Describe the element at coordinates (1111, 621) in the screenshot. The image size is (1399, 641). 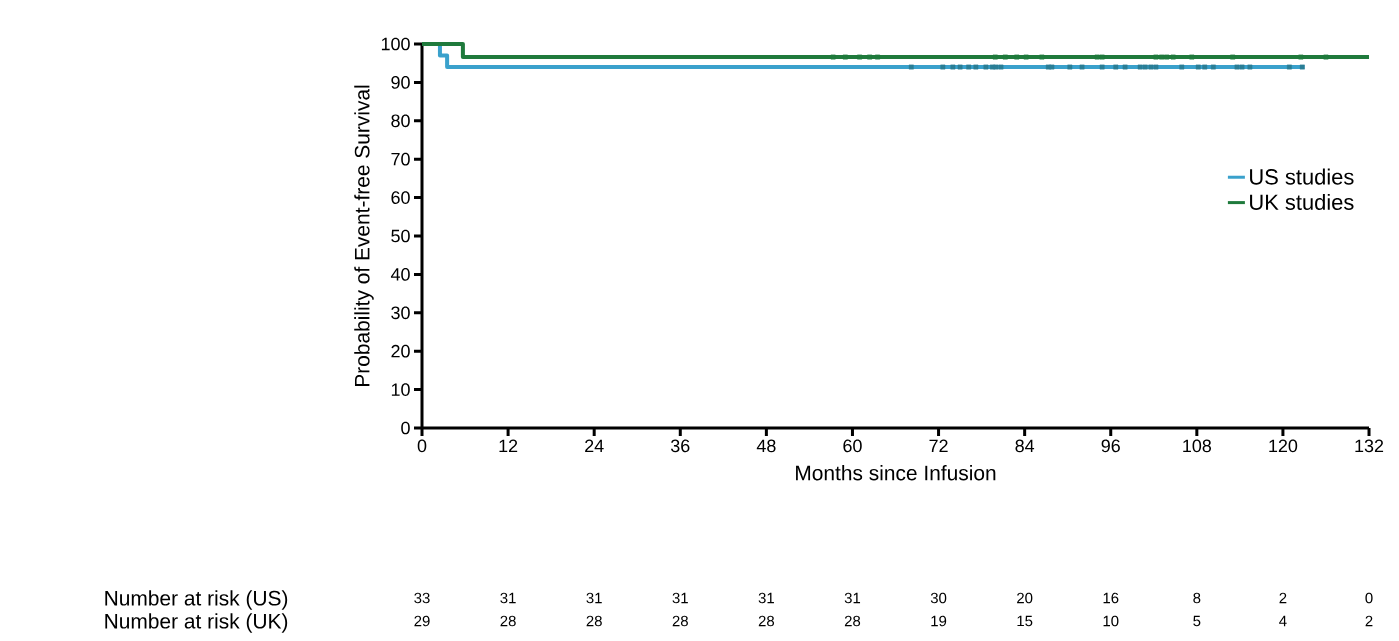
I see `text: 10` at that location.